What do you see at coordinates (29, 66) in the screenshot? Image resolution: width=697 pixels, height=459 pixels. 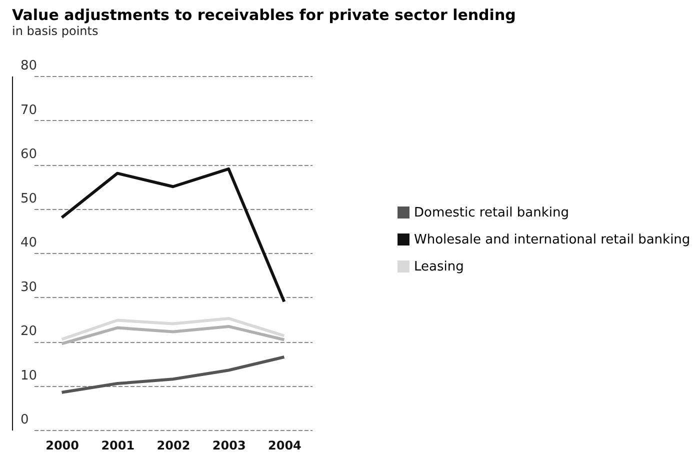 I see `y-tick-label: 80` at bounding box center [29, 66].